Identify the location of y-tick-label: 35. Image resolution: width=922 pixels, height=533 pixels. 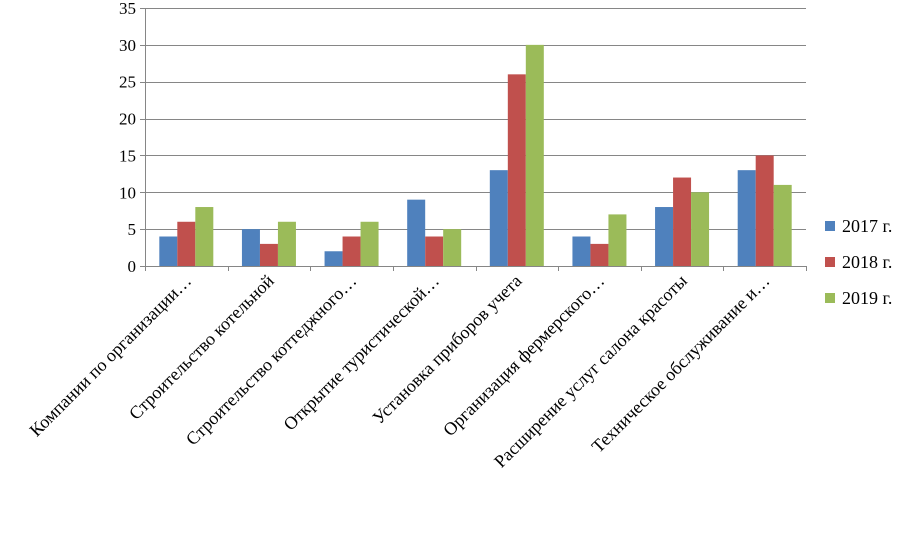
(127, 9).